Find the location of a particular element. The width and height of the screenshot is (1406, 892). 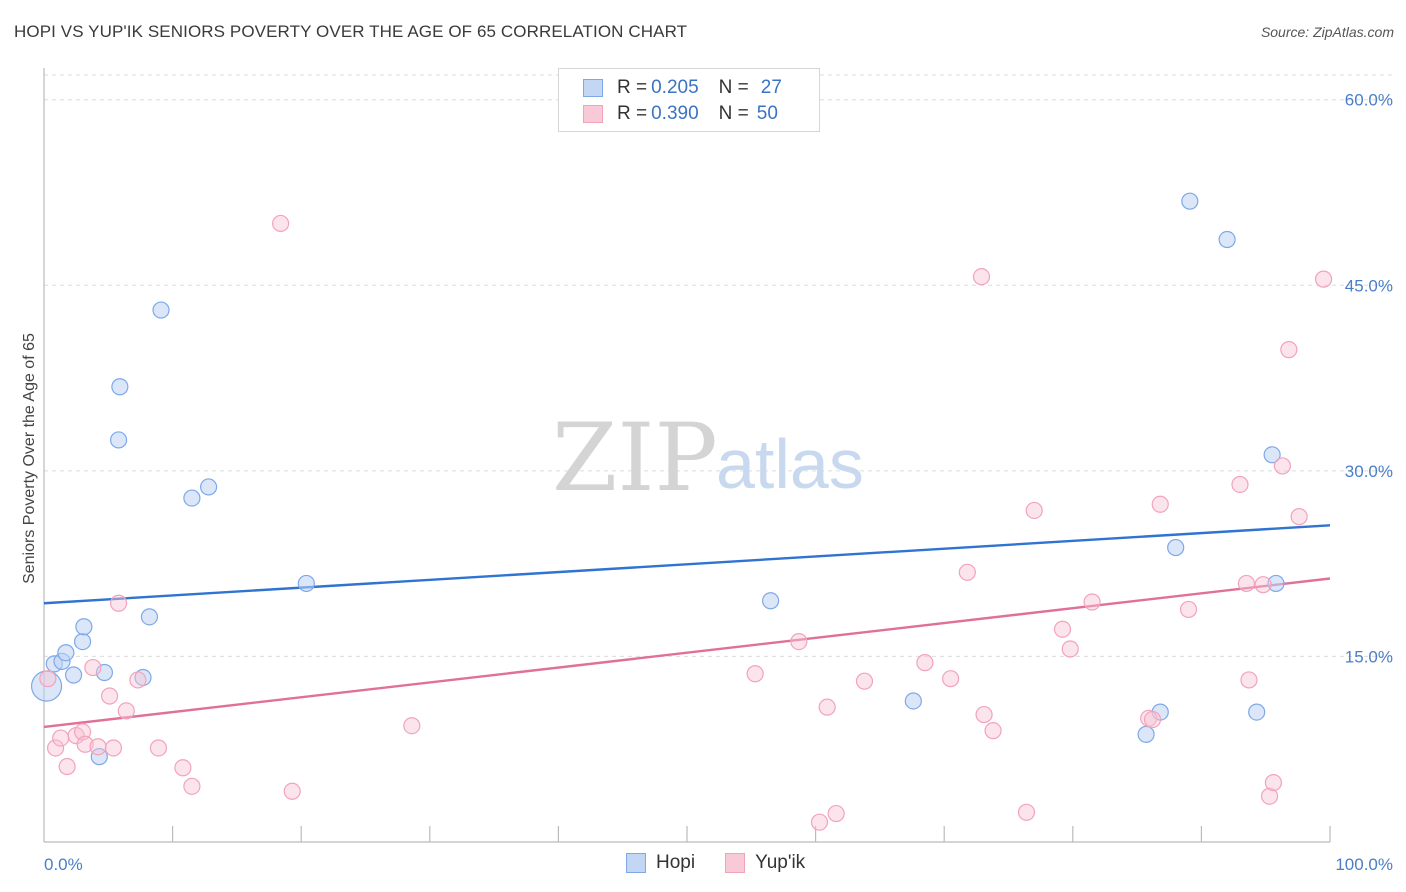

hopi-n-value: 27 is located at coordinates (771, 87).